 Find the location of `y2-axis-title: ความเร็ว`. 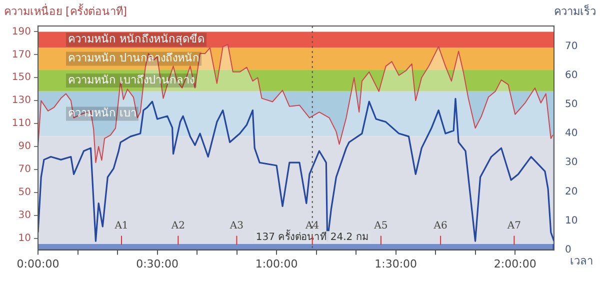

y2-axis-title: ความเร็ว is located at coordinates (575, 11).